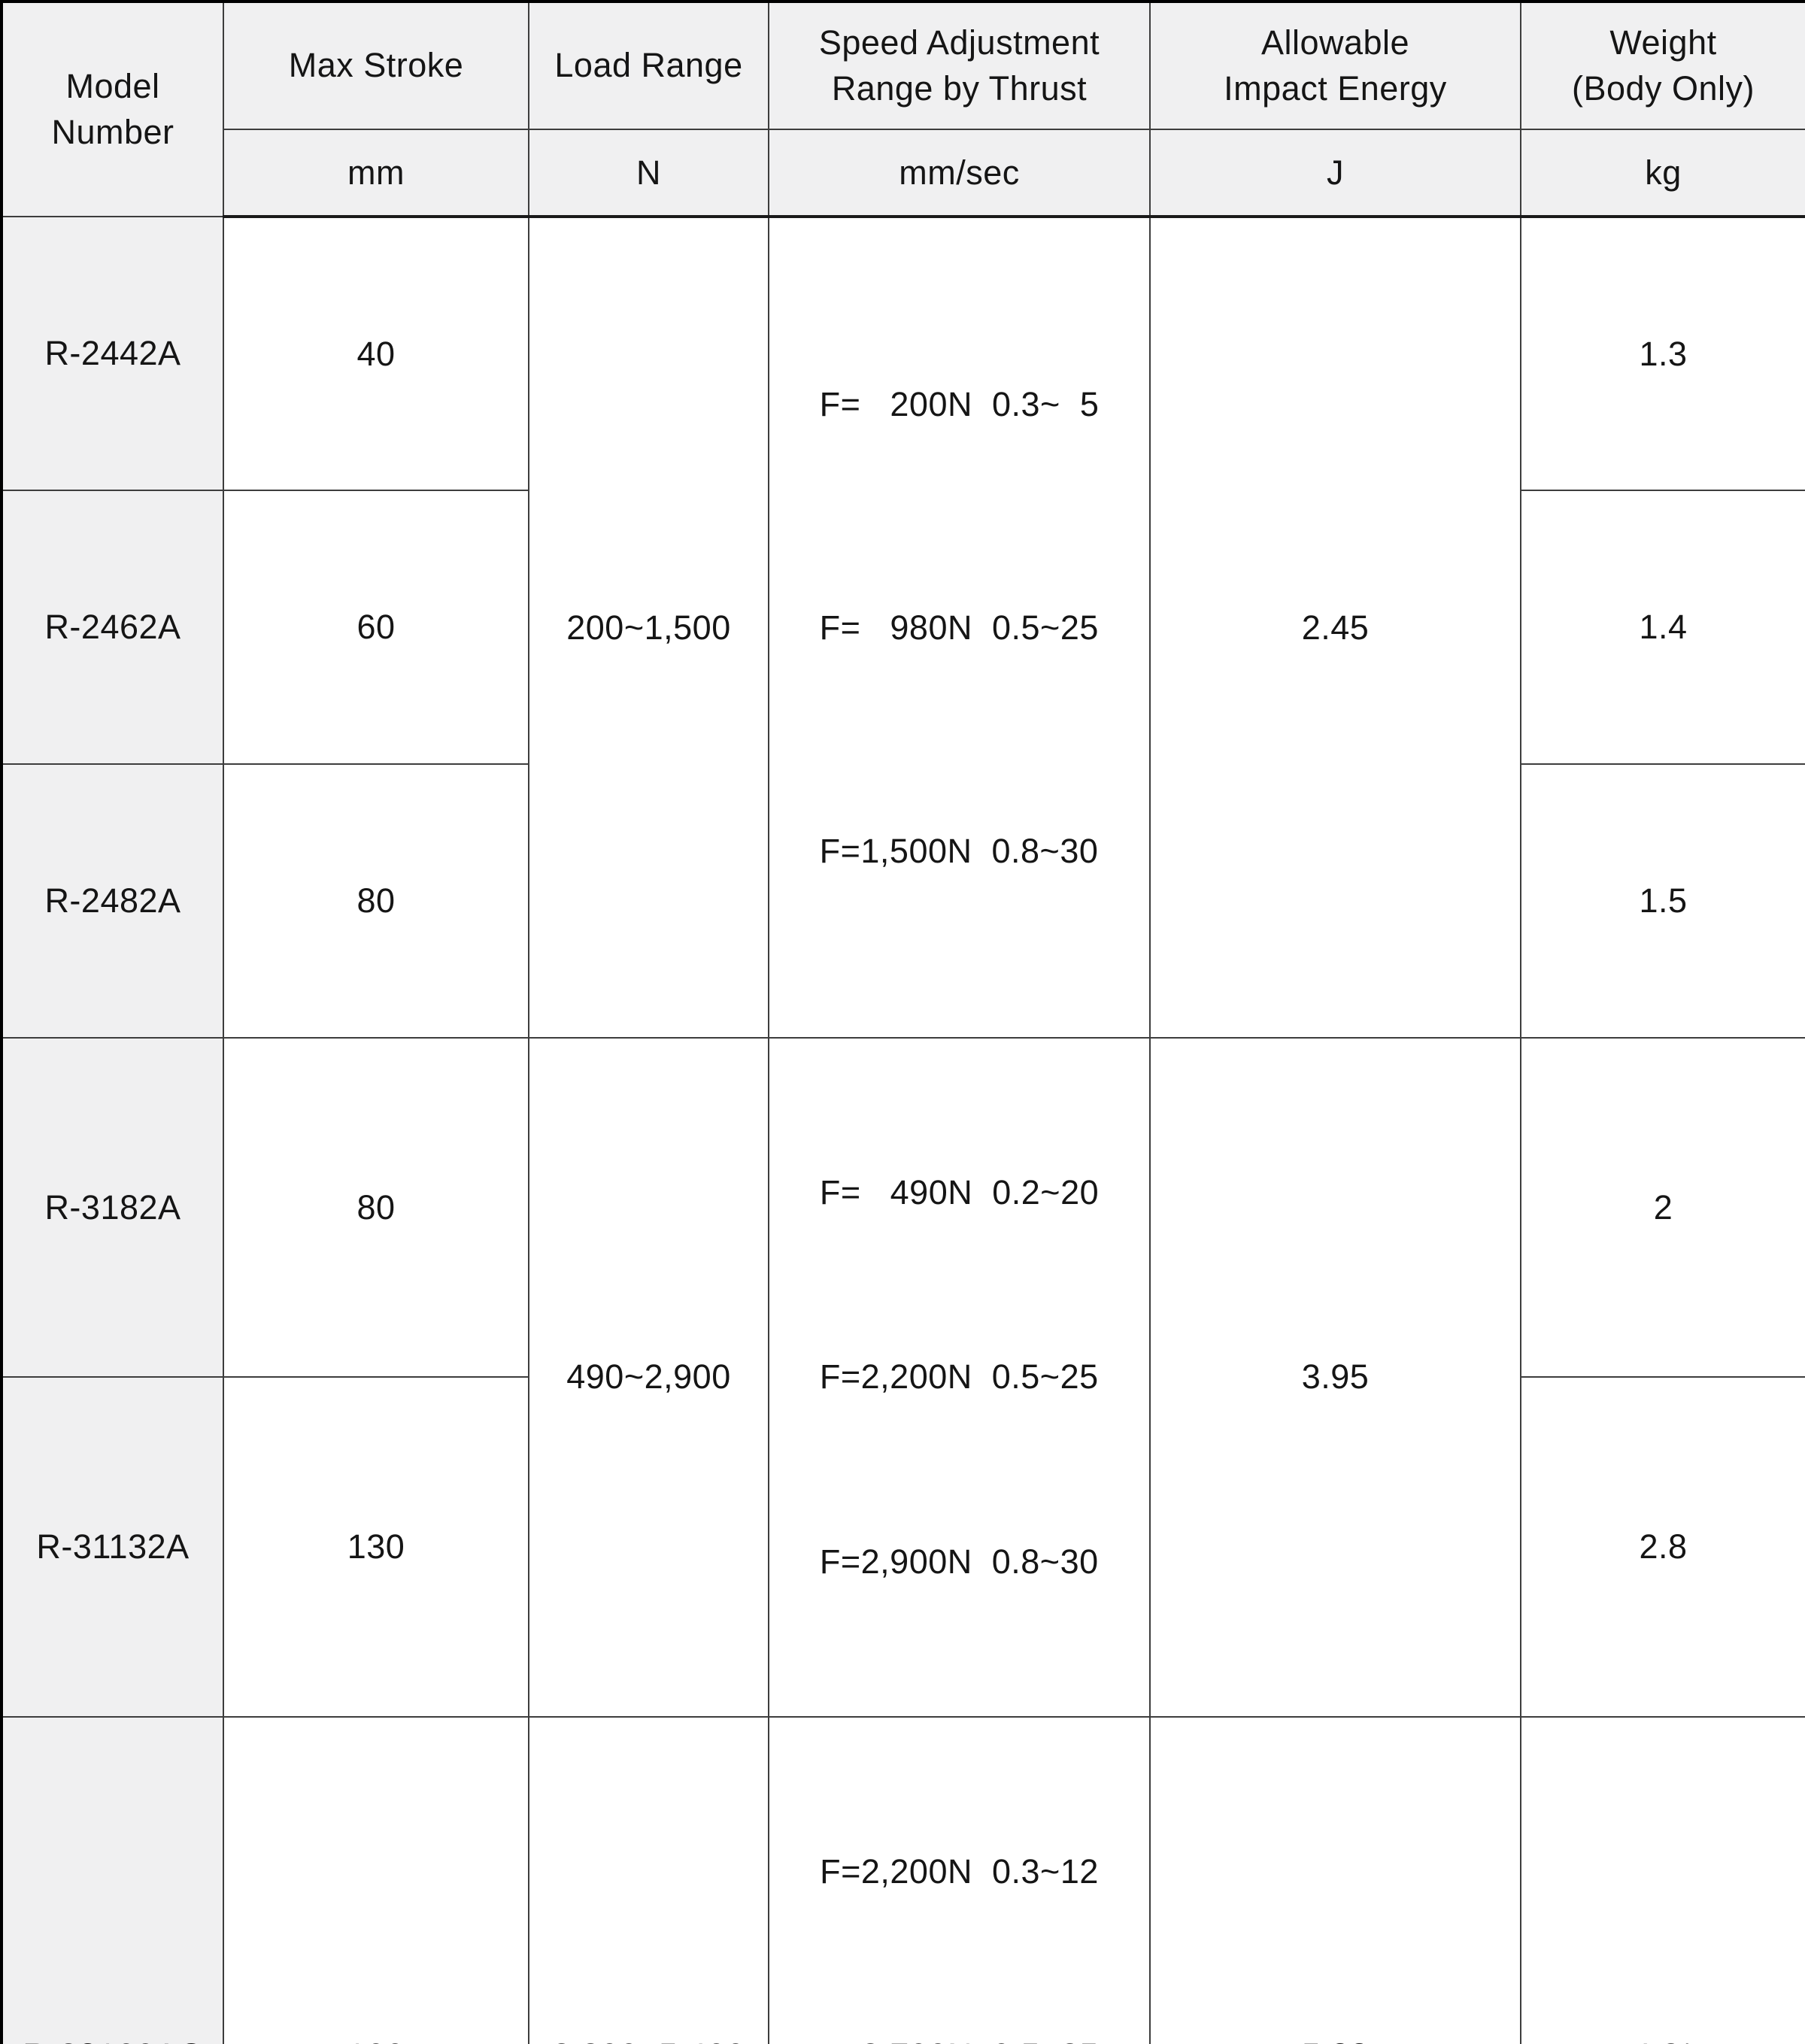 This screenshot has height=2044, width=1805. Describe the element at coordinates (959, 404) in the screenshot. I see `speed-line: F= 200N 0.3~ 5` at that location.